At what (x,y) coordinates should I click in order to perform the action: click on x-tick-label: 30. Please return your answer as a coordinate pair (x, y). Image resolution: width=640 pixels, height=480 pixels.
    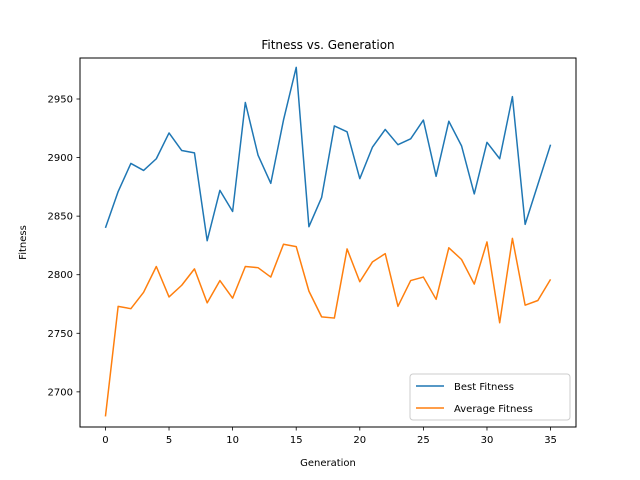
    Looking at the image, I should click on (487, 440).